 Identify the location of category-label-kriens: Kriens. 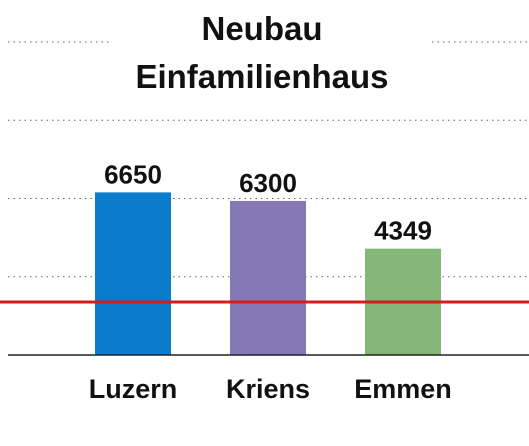
(268, 389).